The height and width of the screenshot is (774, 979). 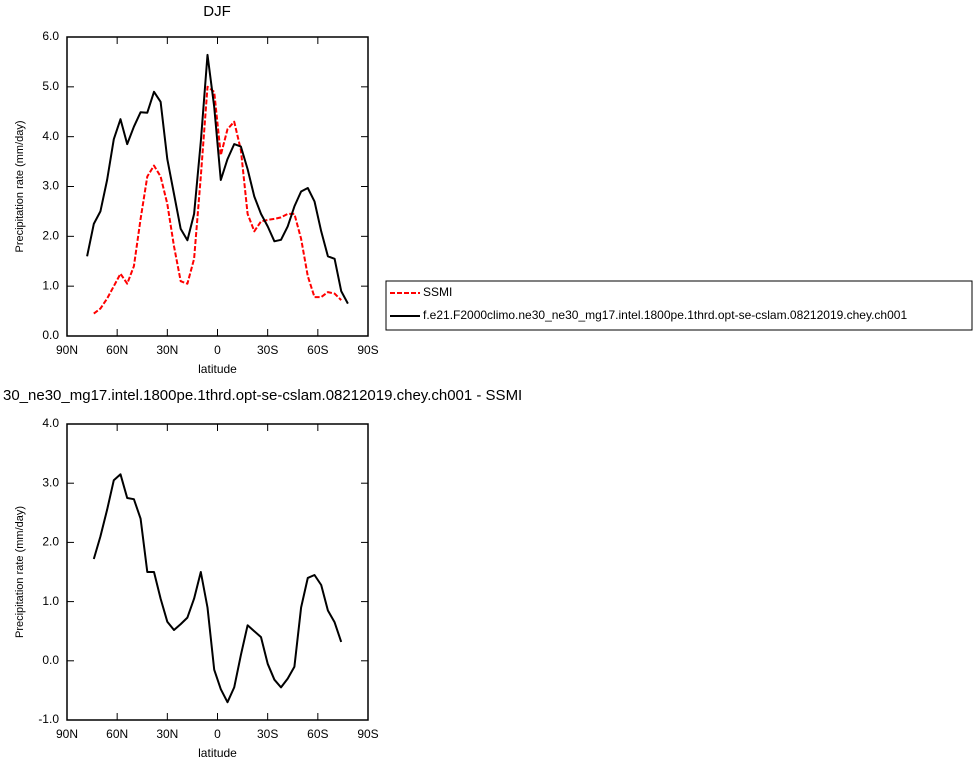 I want to click on chart-title: DJF, so click(x=217, y=11).